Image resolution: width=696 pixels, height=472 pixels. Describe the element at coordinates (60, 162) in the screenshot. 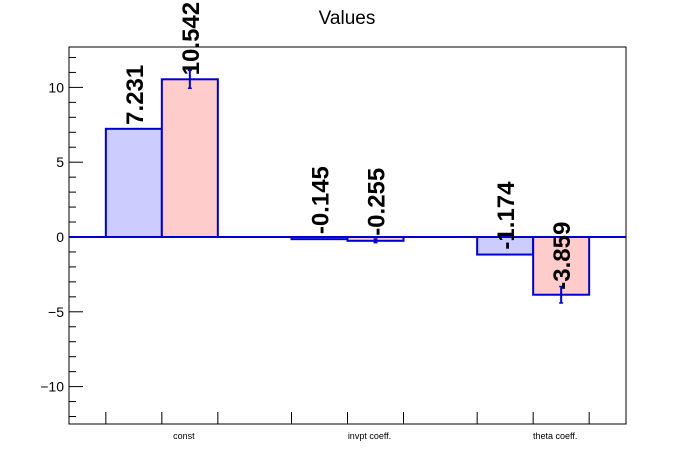

I see `y-tick-label: 5` at that location.